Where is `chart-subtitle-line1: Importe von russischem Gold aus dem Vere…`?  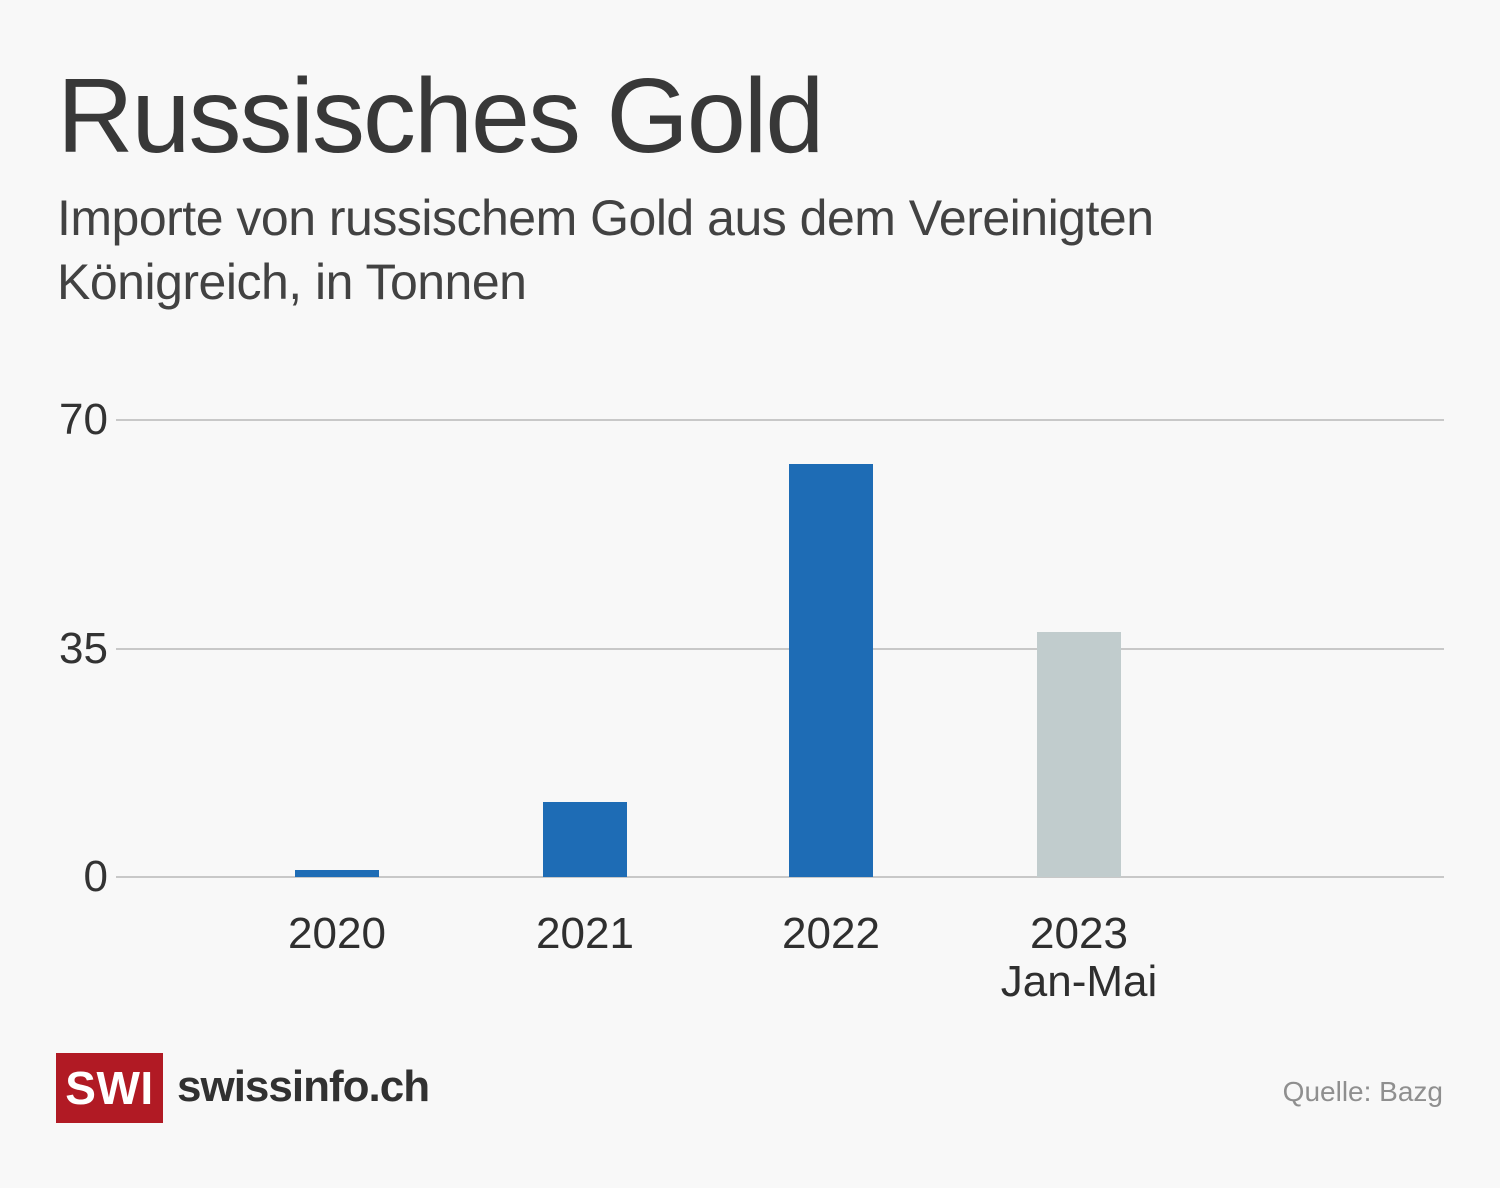 chart-subtitle-line1: Importe von russischem Gold aus dem Vere… is located at coordinates (605, 218).